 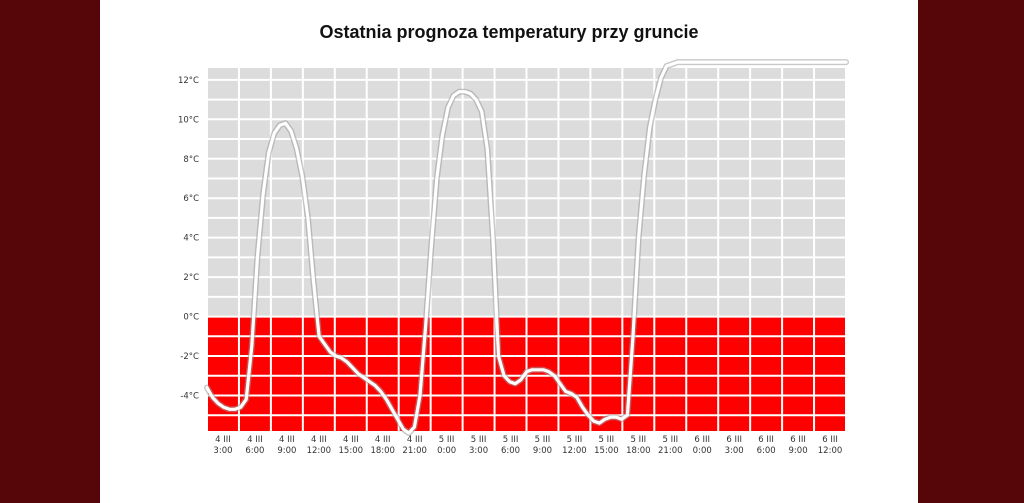 What do you see at coordinates (189, 357) in the screenshot?
I see `y-tick-label: -2°C` at bounding box center [189, 357].